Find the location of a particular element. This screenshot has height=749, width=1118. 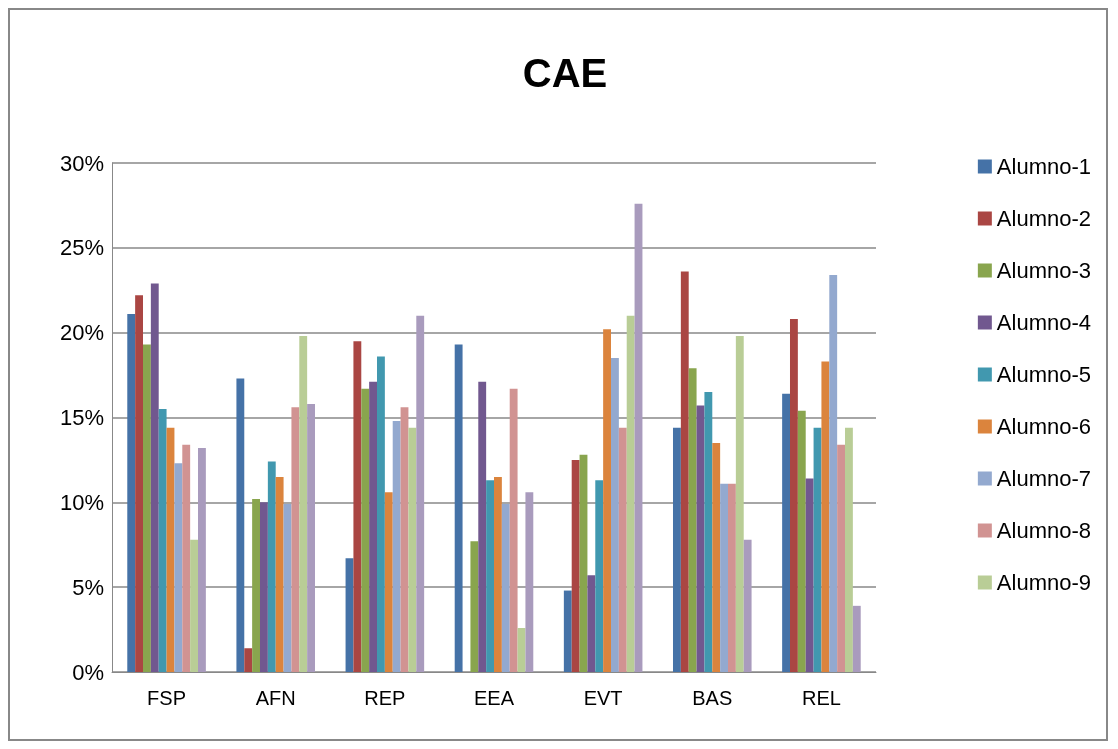

legend-label: Alumno-7 is located at coordinates (1043, 478).